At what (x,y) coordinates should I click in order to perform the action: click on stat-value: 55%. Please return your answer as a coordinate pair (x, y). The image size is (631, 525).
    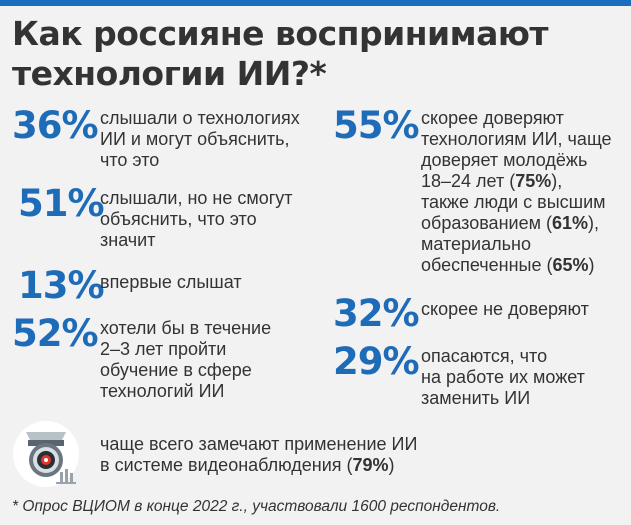
    Looking at the image, I should click on (376, 125).